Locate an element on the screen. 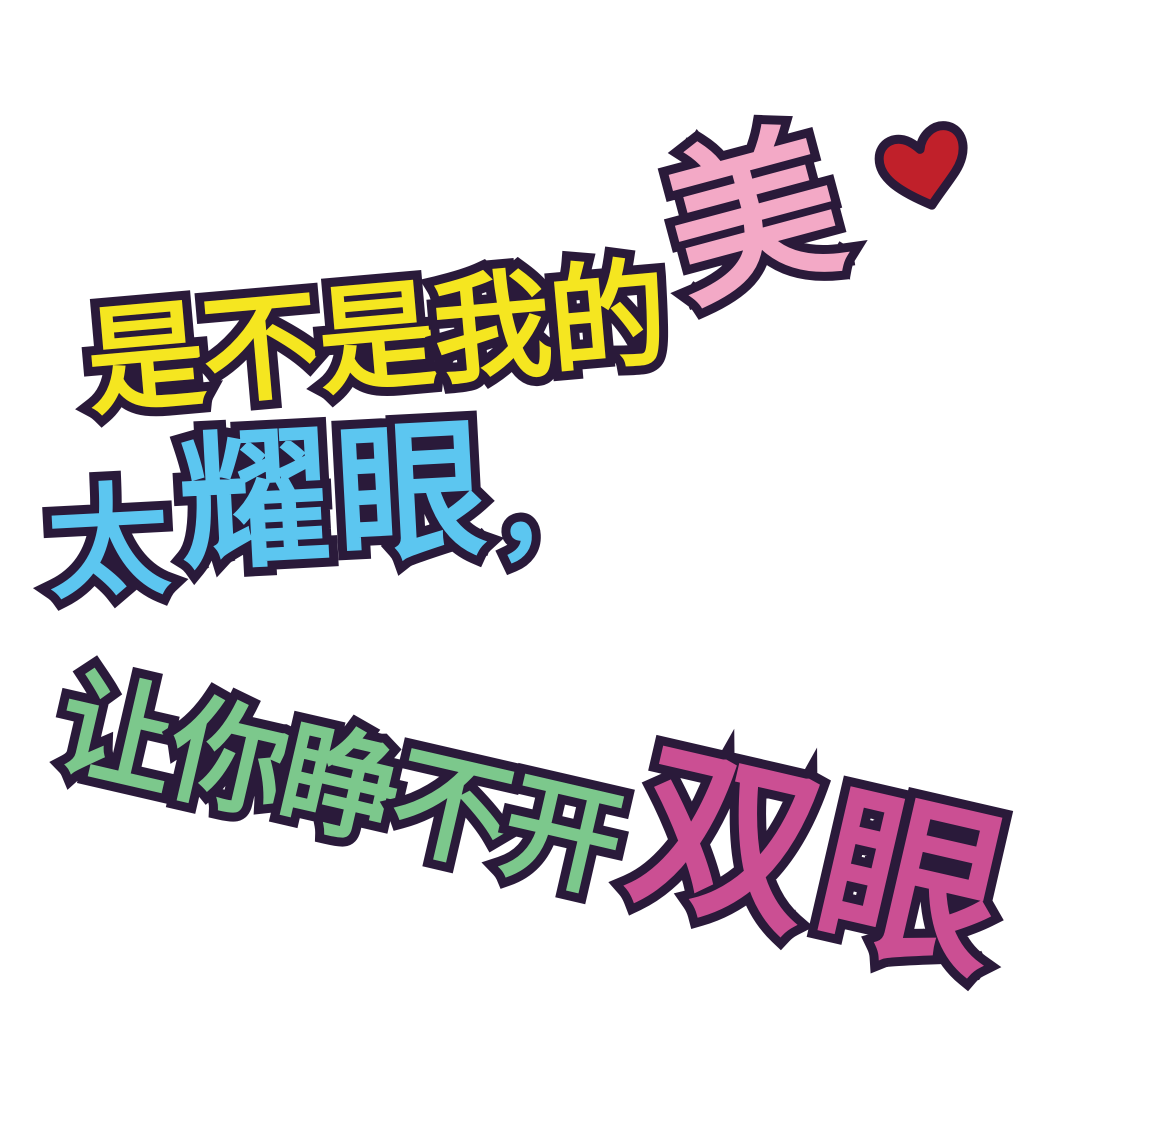 This screenshot has width=1156, height=1124. text-line-2: 太耀眼， is located at coordinates (325, 510).